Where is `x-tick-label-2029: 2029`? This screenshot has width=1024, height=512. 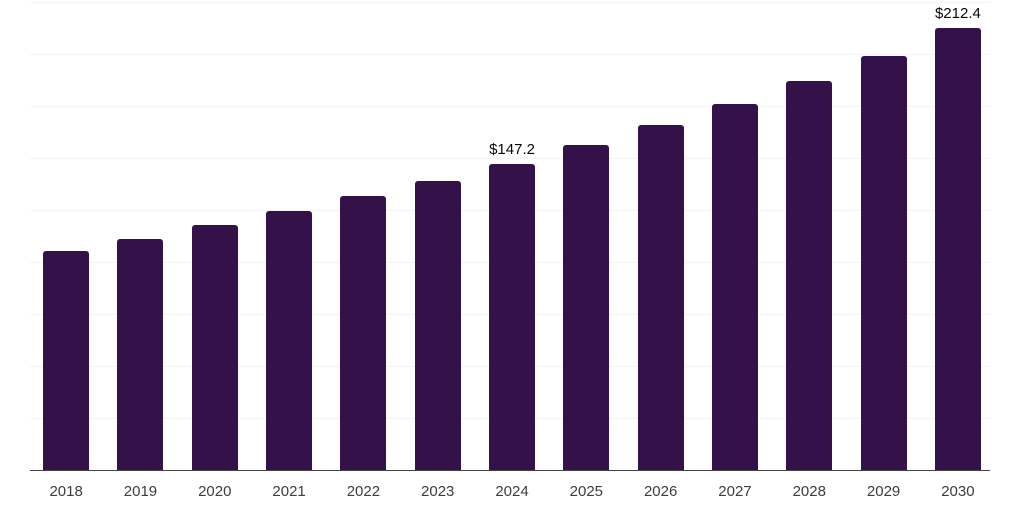 x-tick-label-2029: 2029 is located at coordinates (883, 491).